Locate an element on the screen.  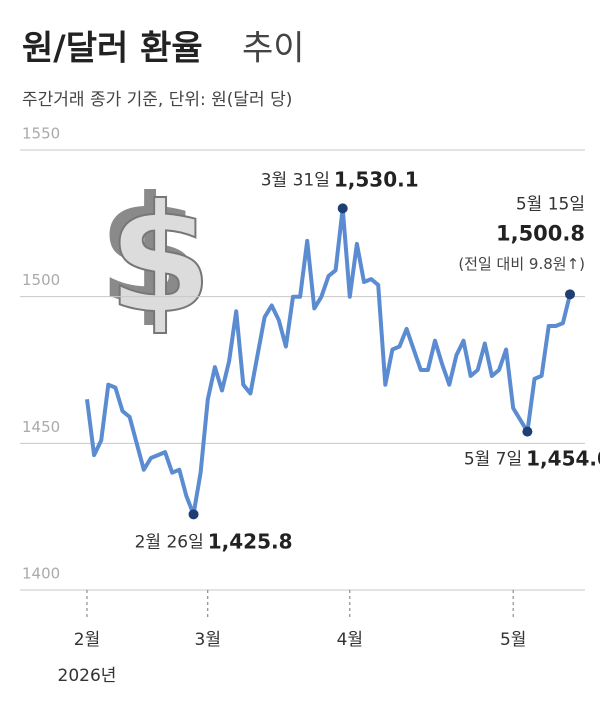
x-tick-label: 2월 is located at coordinates (87, 640).